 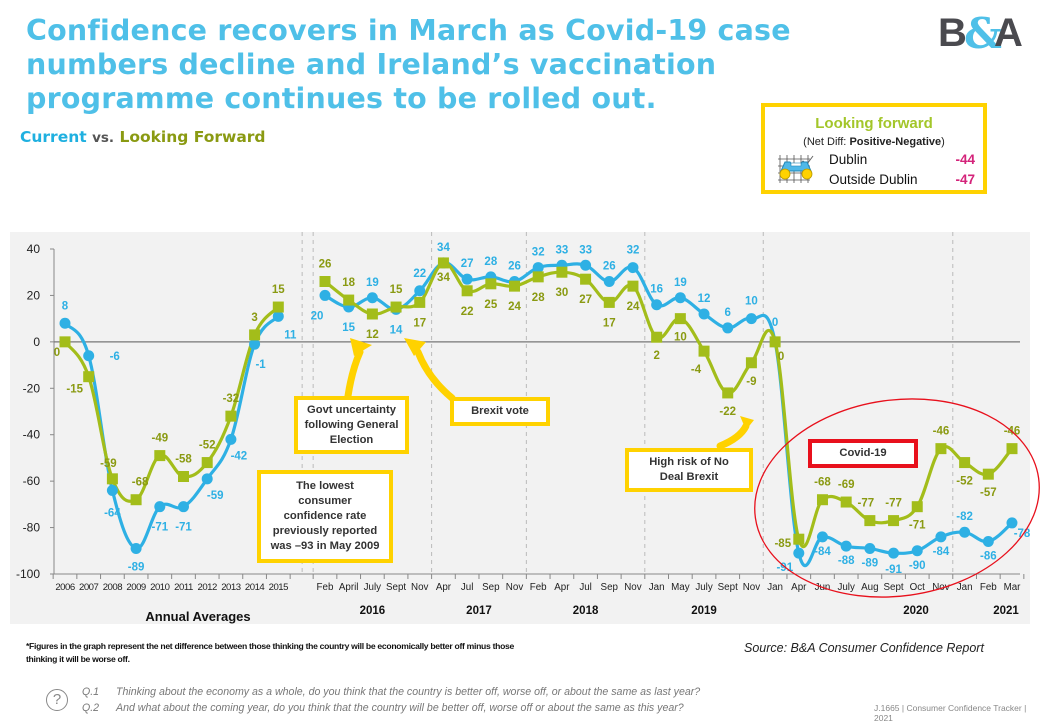 I want to click on x-tick-label: 2011, so click(x=183, y=587).